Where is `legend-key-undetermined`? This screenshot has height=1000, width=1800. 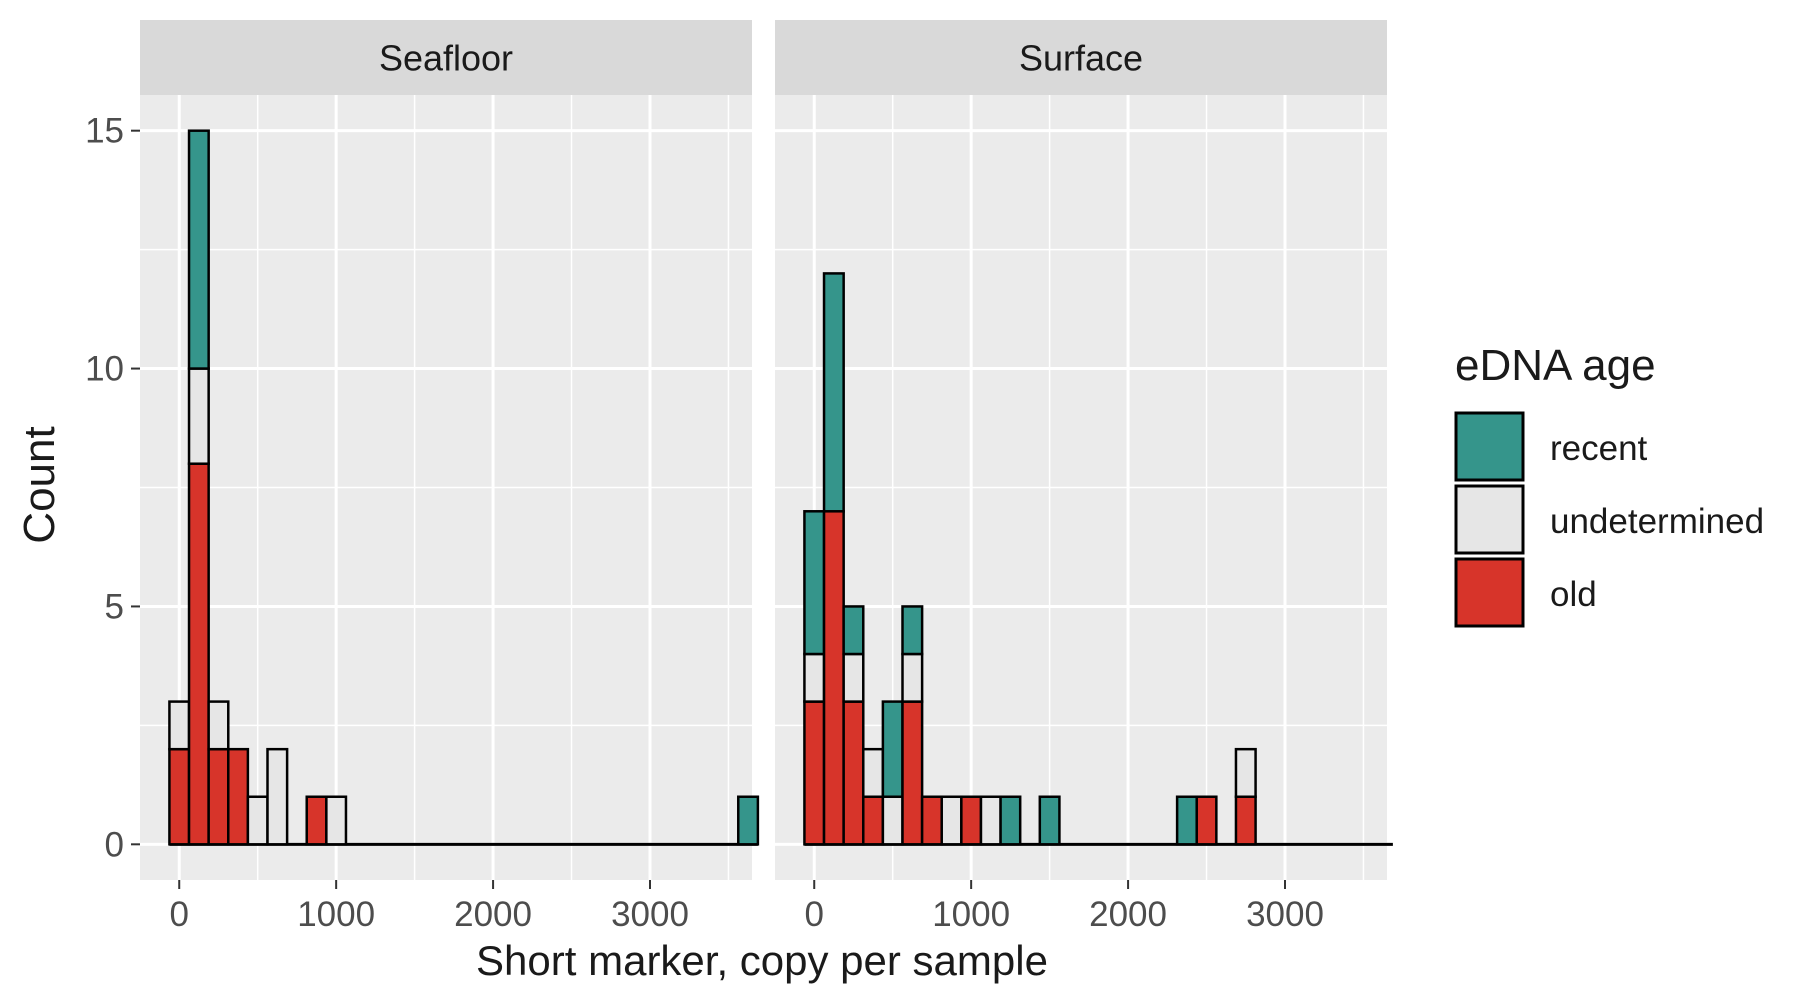
legend-key-undetermined is located at coordinates (1489, 519).